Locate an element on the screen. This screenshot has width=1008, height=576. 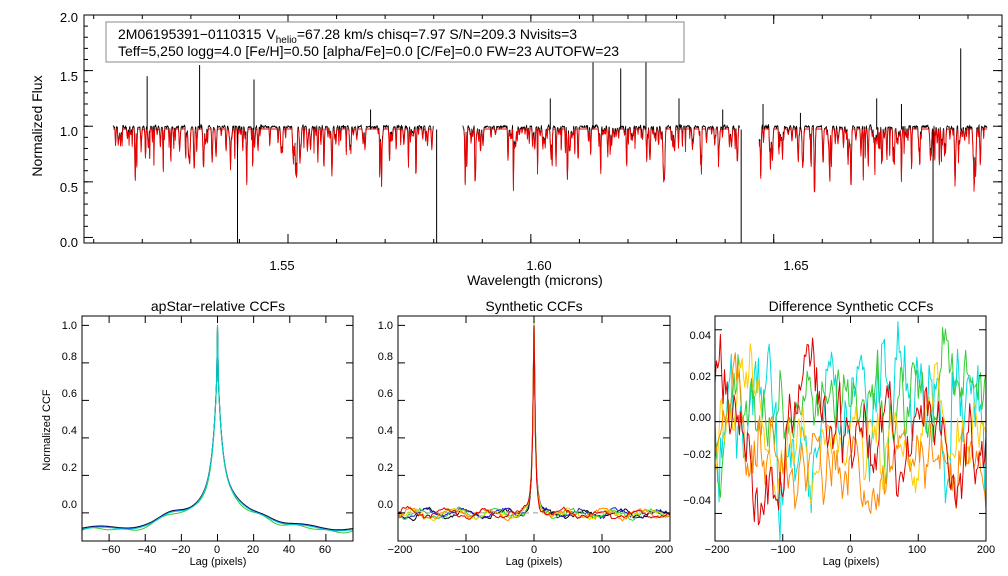
apstar-ccf-lines is located at coordinates (217, 429).